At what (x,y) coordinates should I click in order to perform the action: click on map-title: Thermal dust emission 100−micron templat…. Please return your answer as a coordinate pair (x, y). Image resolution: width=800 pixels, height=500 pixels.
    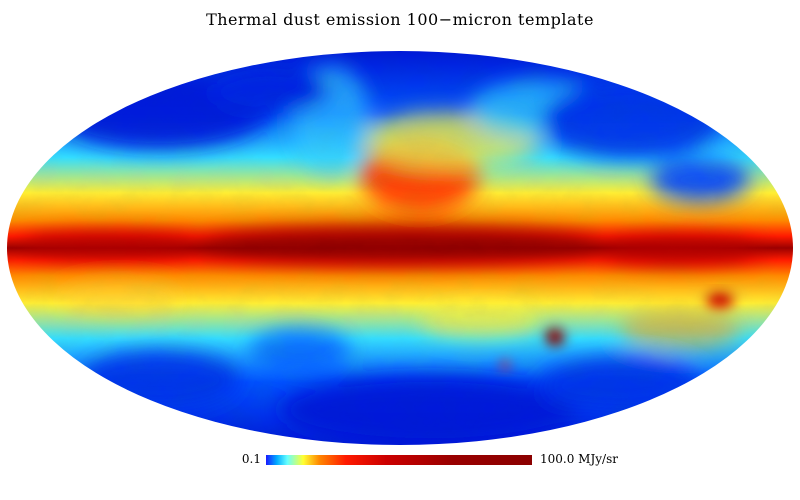
    Looking at the image, I should click on (400, 19).